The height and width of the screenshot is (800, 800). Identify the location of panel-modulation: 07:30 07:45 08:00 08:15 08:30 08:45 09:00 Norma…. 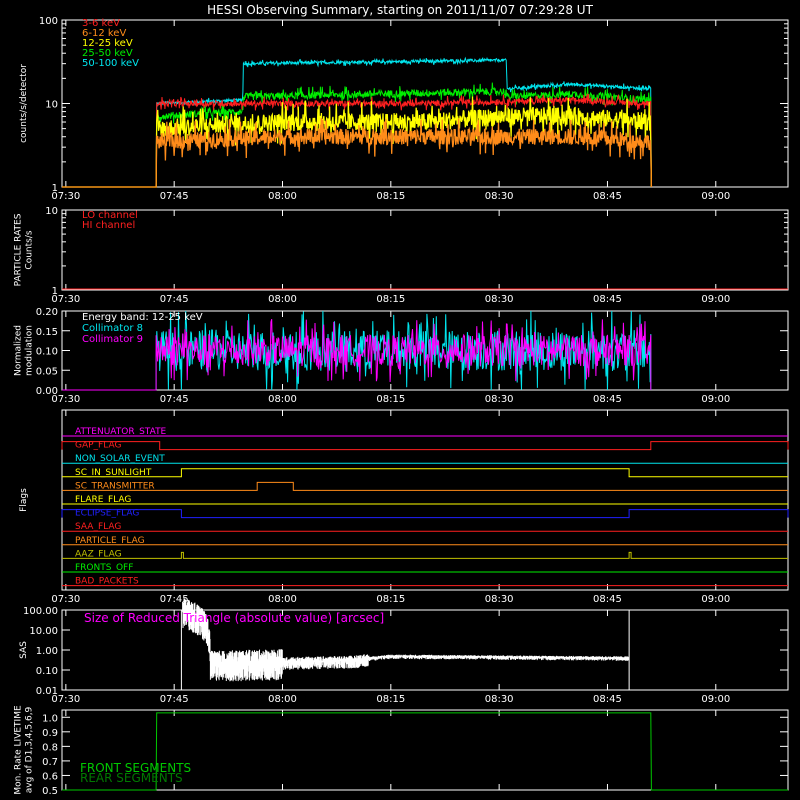
(401, 356).